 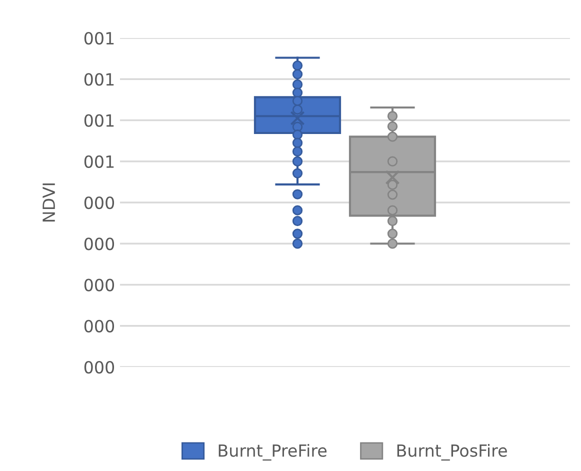 I want to click on legend-label: Burnt_PreFire, so click(x=272, y=452).